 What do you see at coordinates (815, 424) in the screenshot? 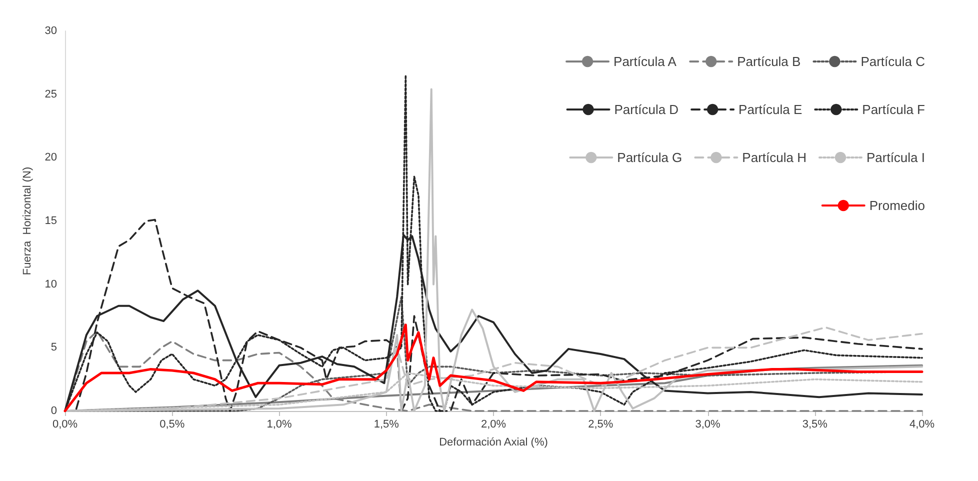
I see `x-tick-label: 3,5%` at bounding box center [815, 424].